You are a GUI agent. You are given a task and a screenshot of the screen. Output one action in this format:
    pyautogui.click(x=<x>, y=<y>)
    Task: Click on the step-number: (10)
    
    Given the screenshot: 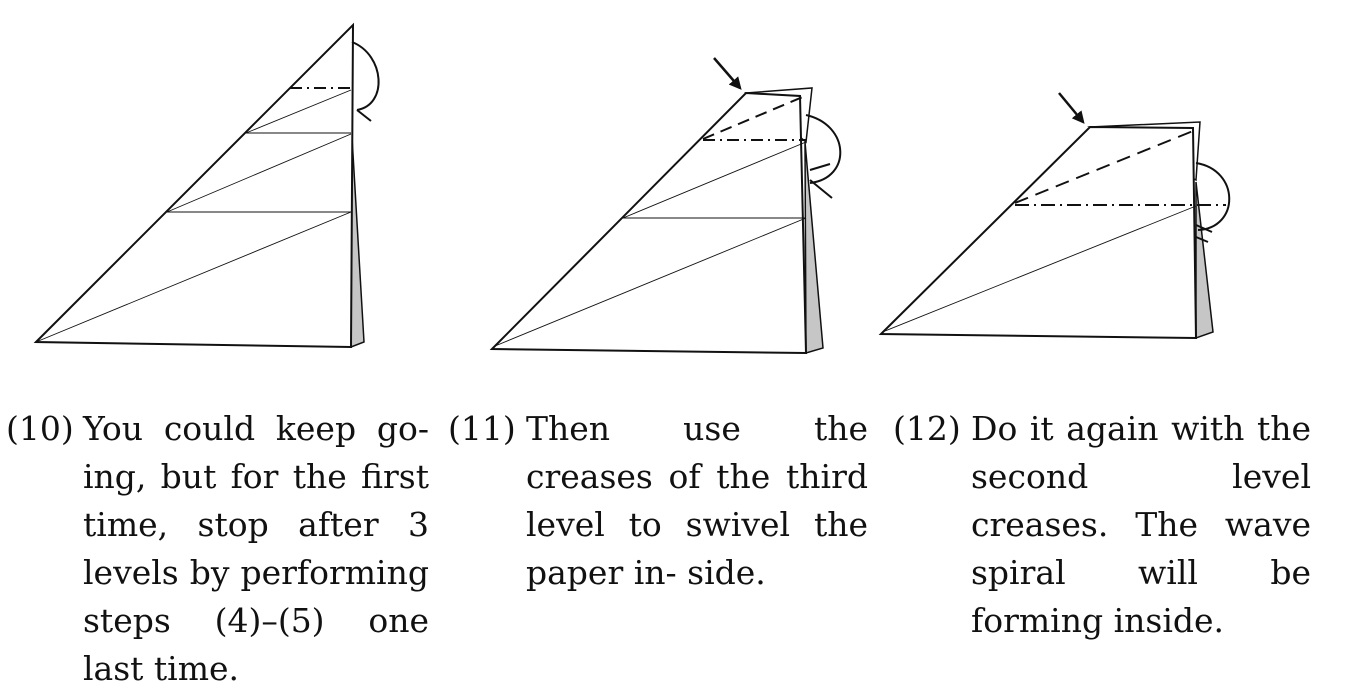 What is the action you would take?
    pyautogui.click(x=40, y=428)
    